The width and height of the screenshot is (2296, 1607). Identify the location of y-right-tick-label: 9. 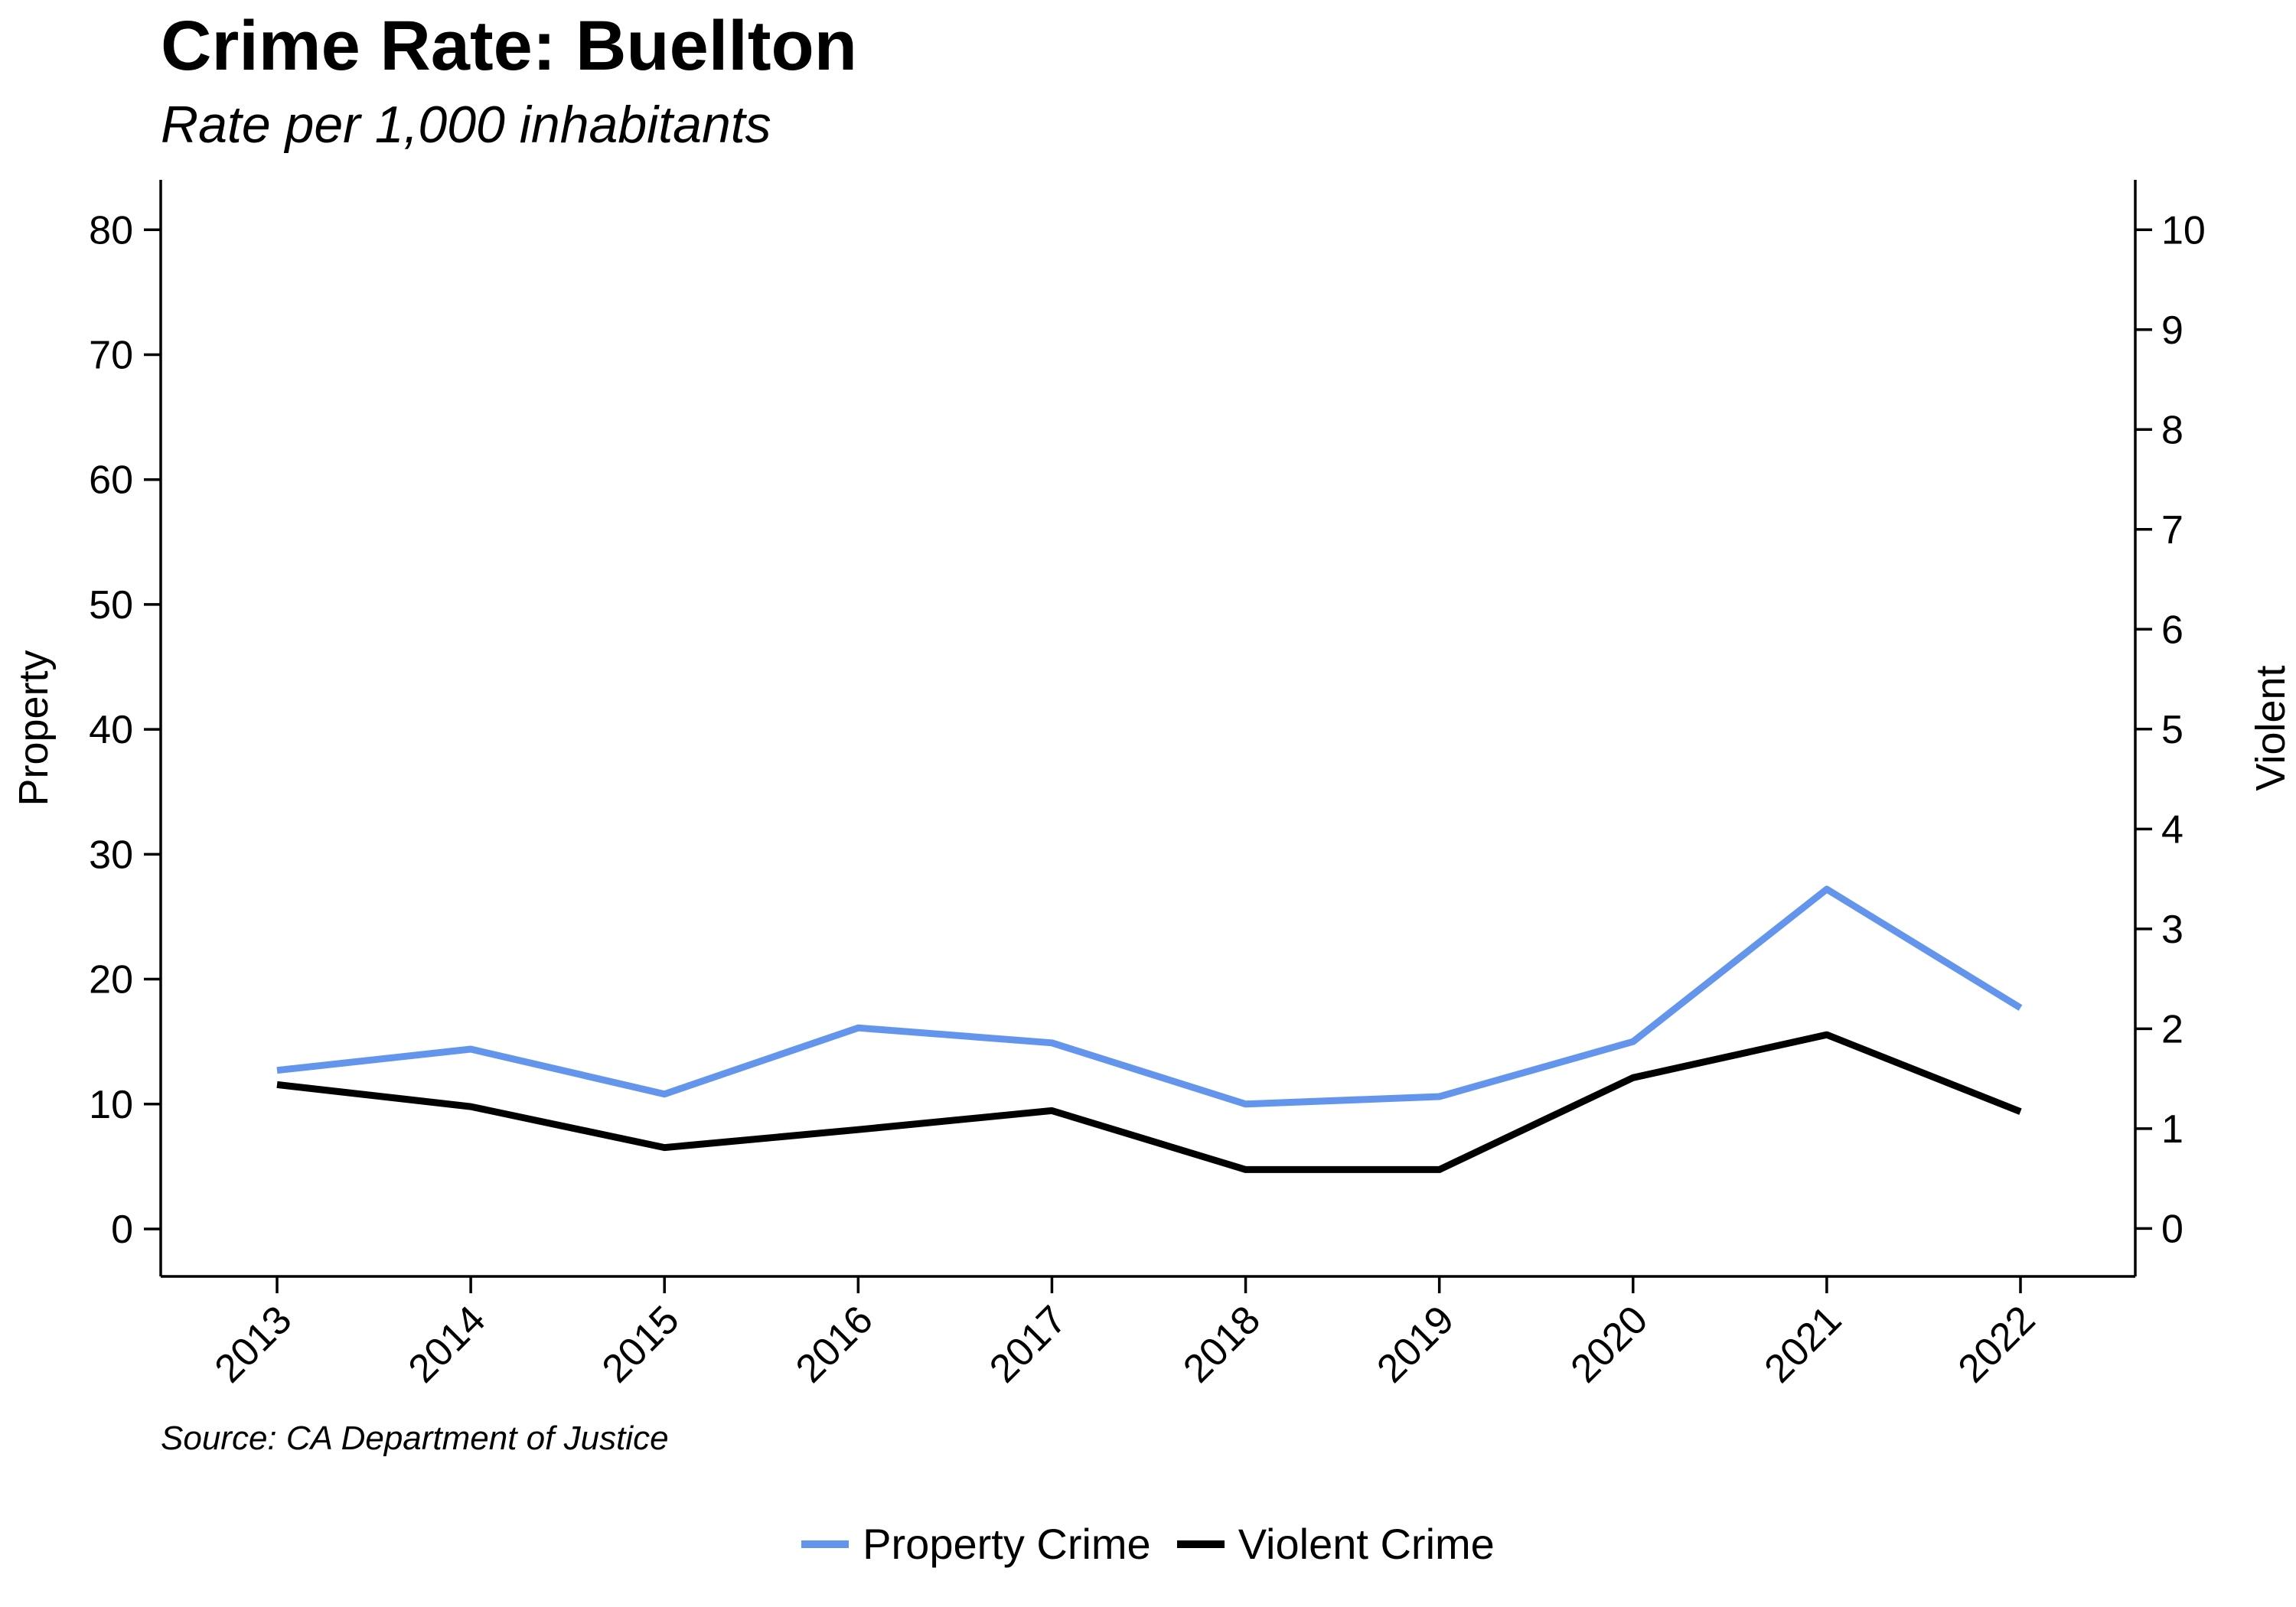
(2172, 330).